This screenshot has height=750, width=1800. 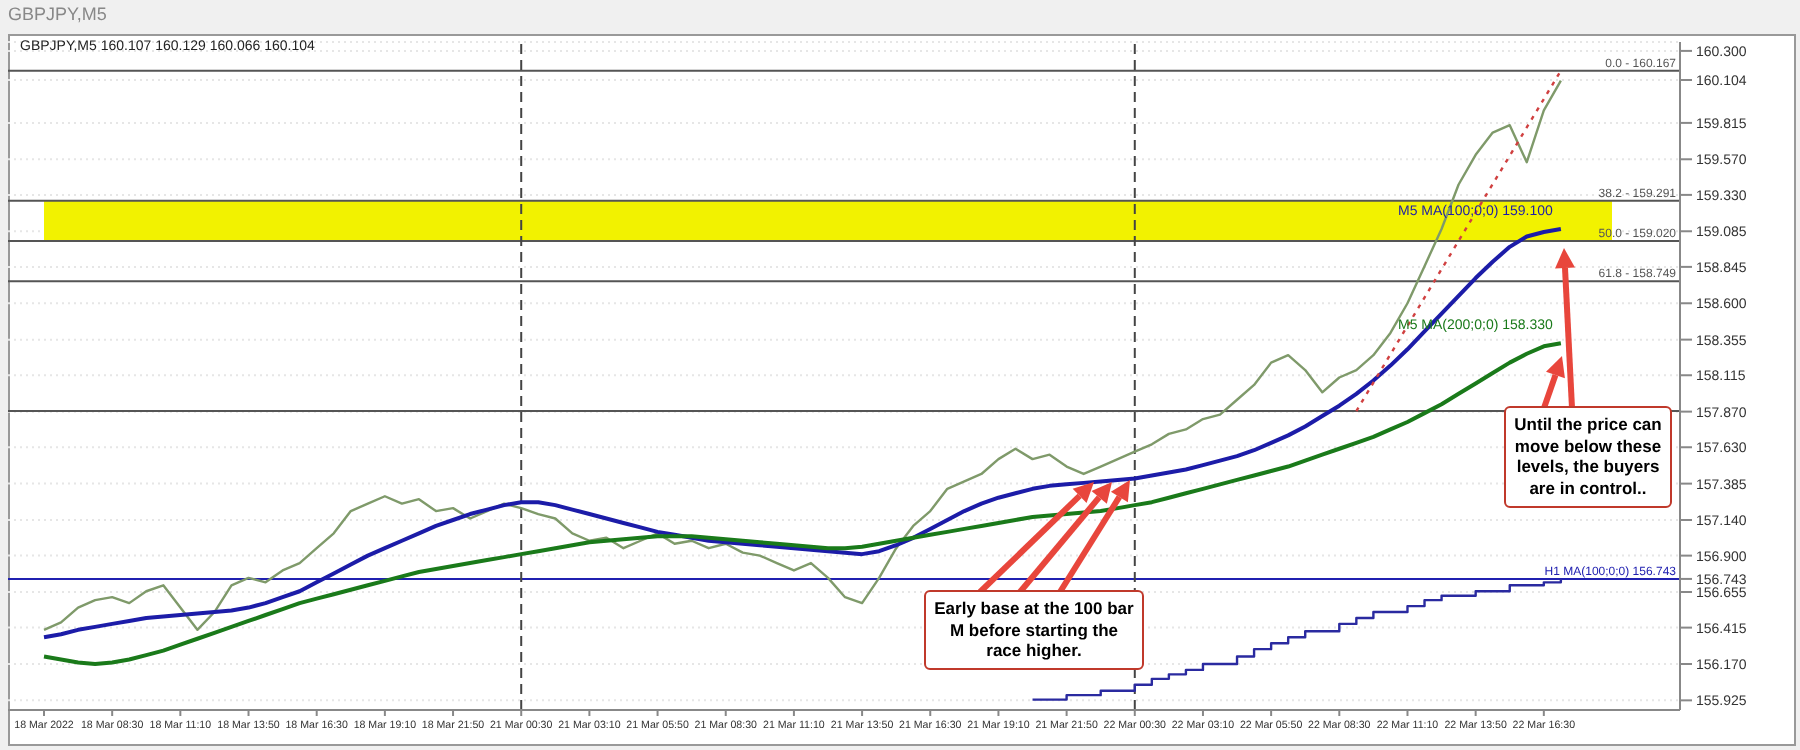 I want to click on callout: Until the price can move below these levels, the buyers are in control.., so click(x=1588, y=456).